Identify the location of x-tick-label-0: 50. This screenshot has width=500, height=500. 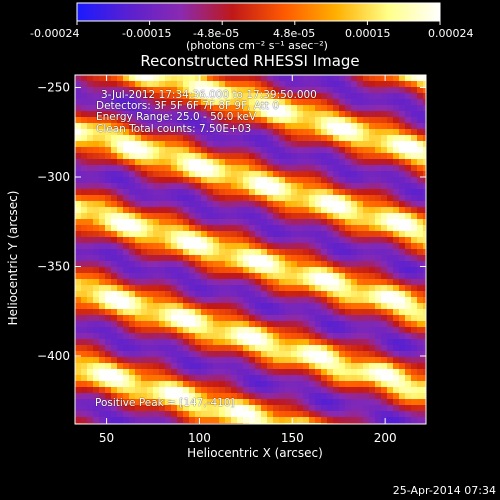
(106, 438).